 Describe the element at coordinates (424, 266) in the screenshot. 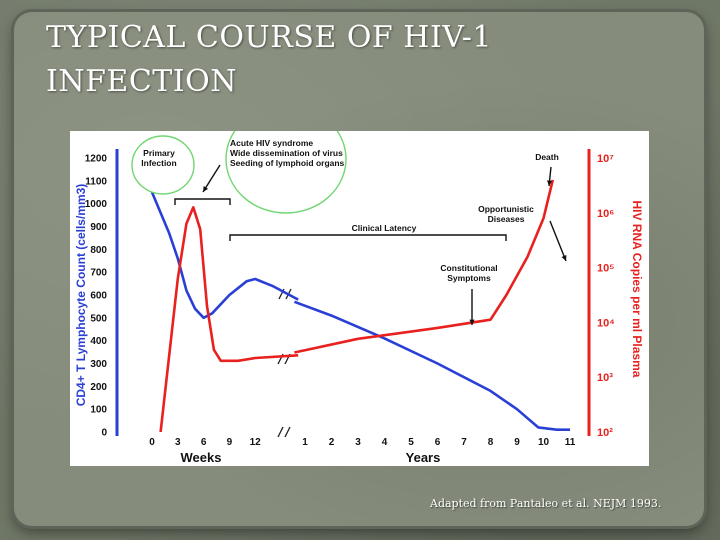

I see `rna-line-years` at that location.